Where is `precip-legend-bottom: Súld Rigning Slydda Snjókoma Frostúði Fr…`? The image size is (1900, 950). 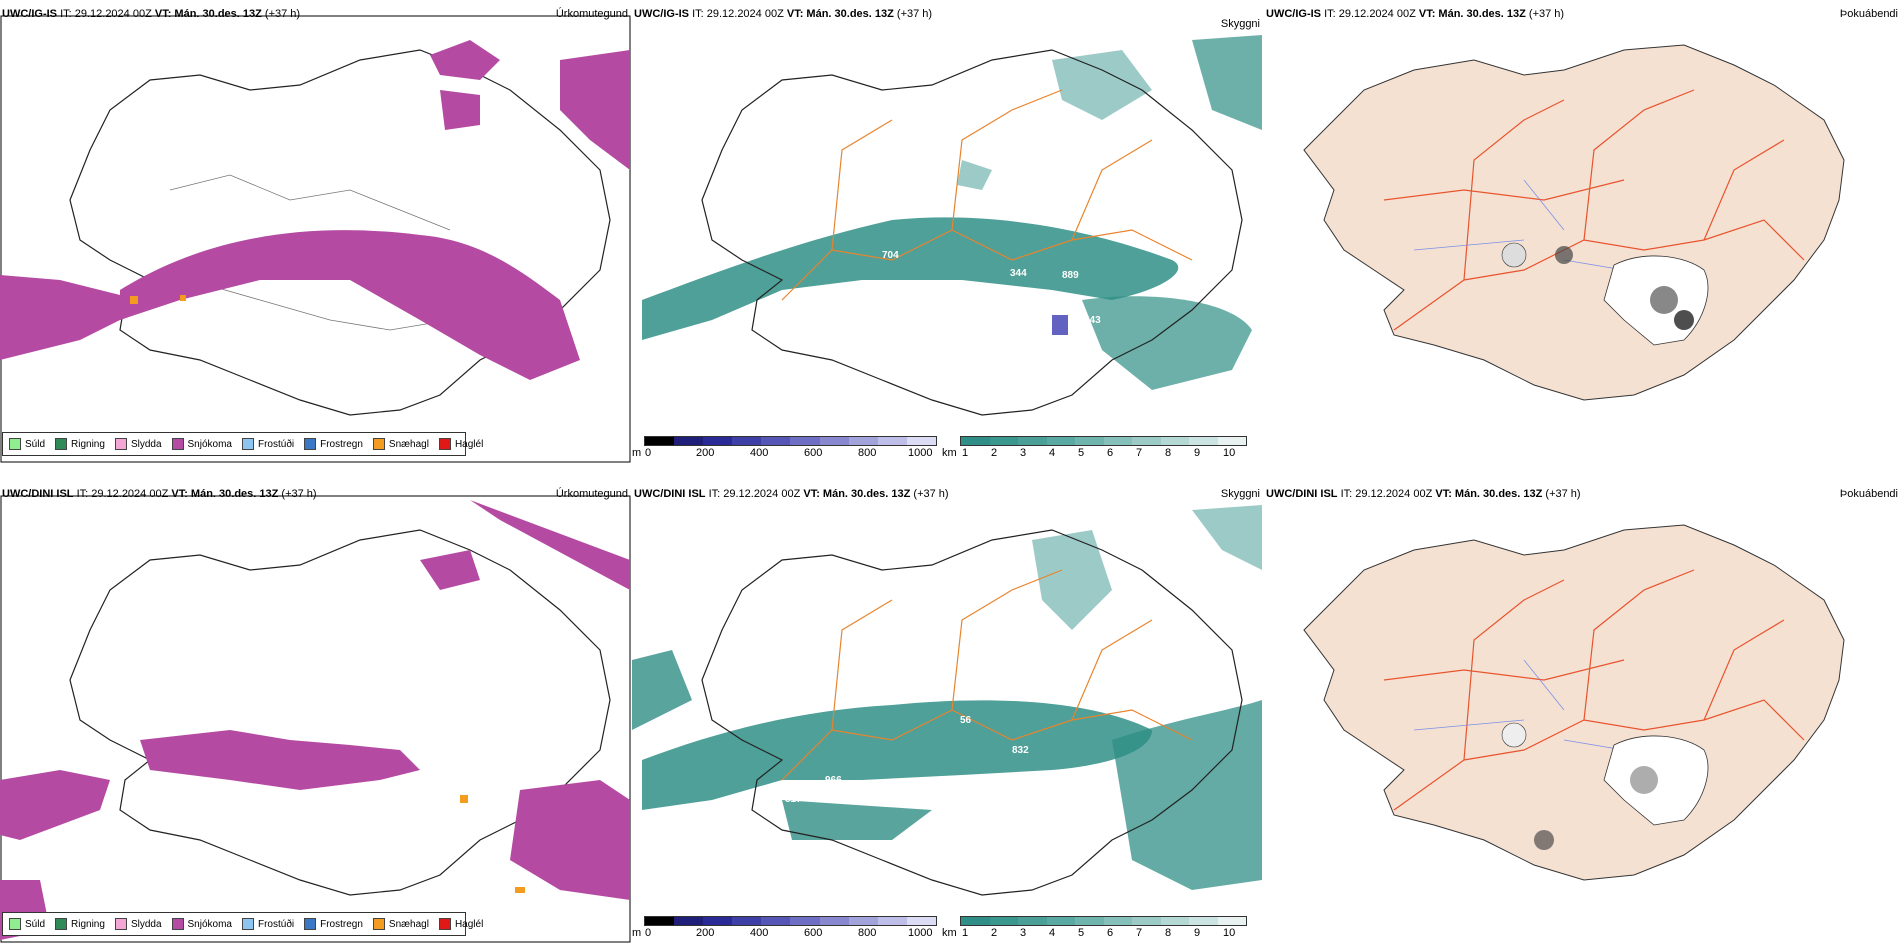
precip-legend-bottom: Súld Rigning Slydda Snjókoma Frostúði Fr… is located at coordinates (242, 924).